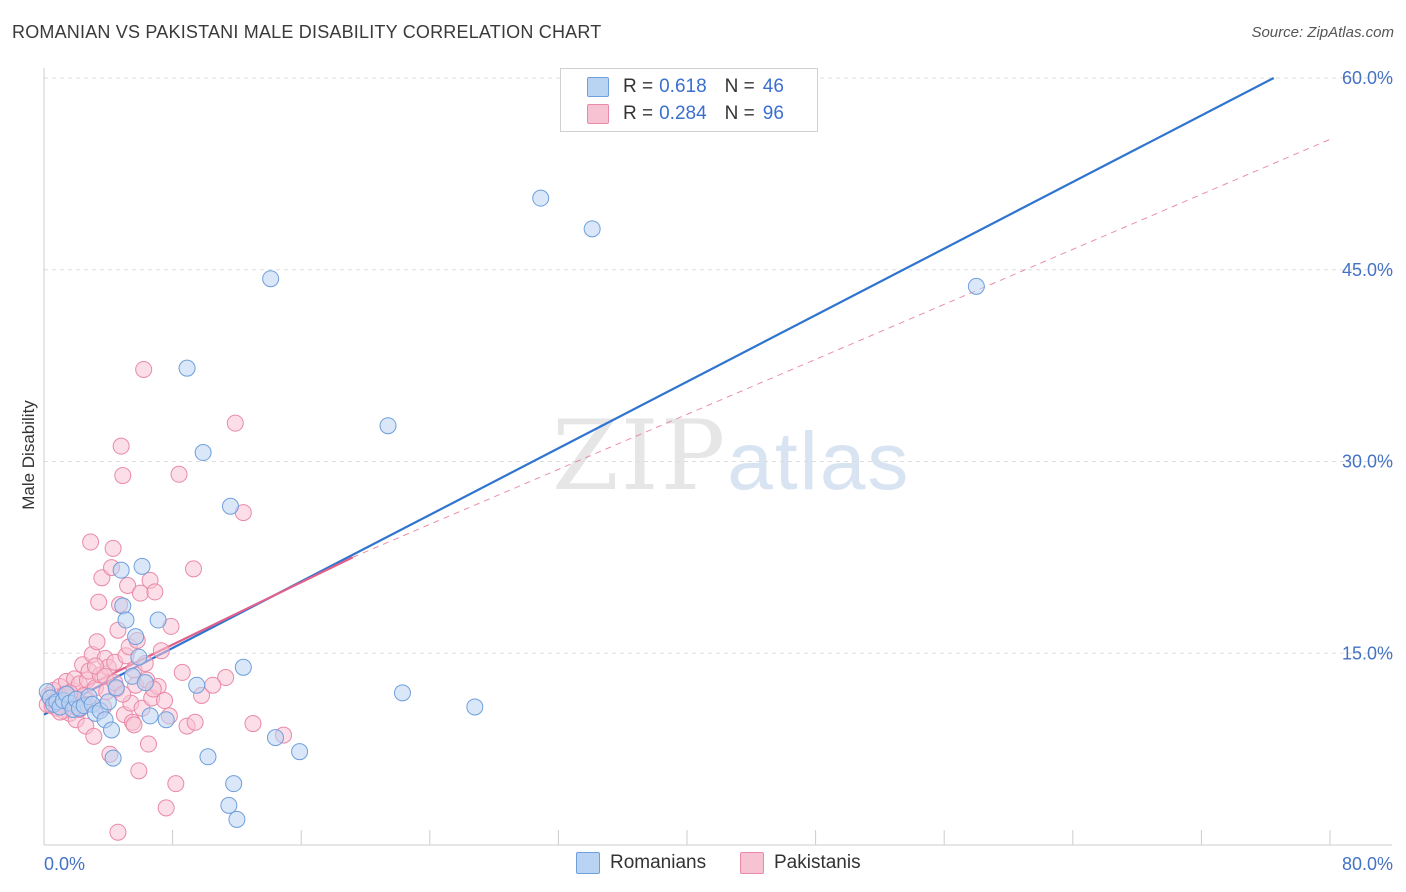  Describe the element at coordinates (598, 87) in the screenshot. I see `romanians-swatch` at that location.